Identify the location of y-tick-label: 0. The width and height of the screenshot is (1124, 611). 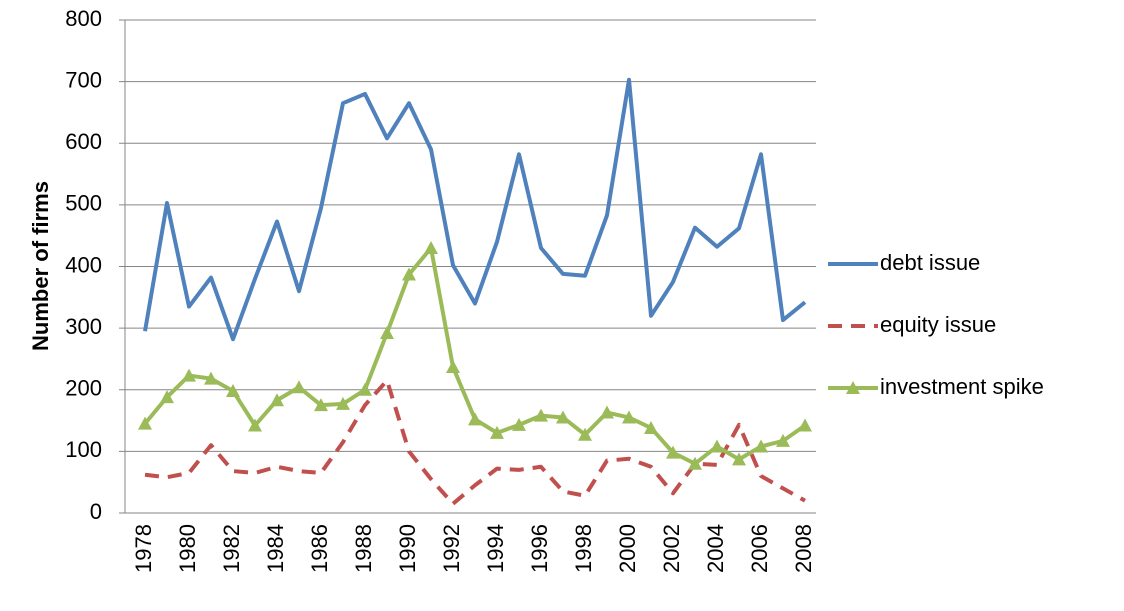
(96, 511).